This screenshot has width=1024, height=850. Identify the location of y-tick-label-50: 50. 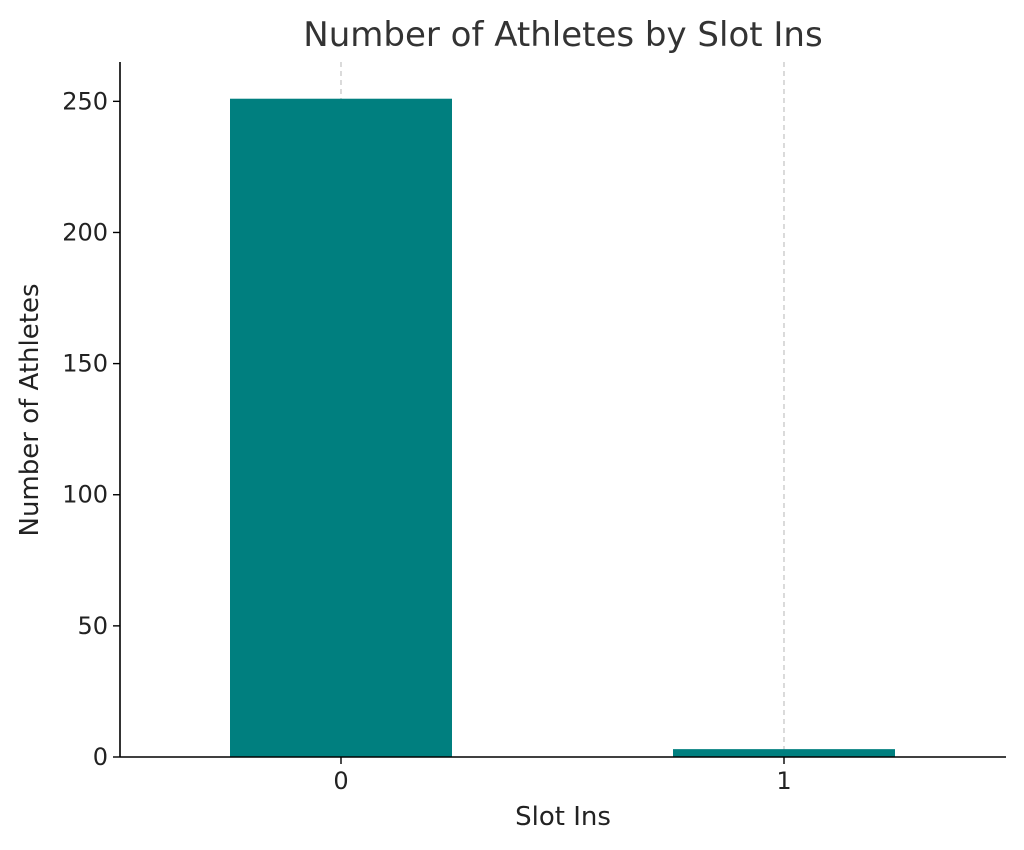
(92, 626).